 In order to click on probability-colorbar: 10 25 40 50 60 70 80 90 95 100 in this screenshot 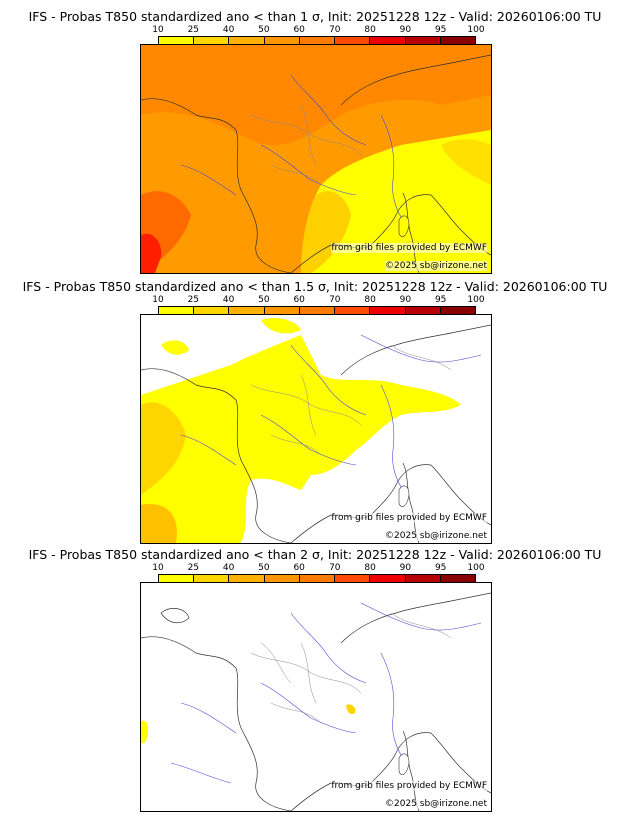, I will do `click(318, 575)`.